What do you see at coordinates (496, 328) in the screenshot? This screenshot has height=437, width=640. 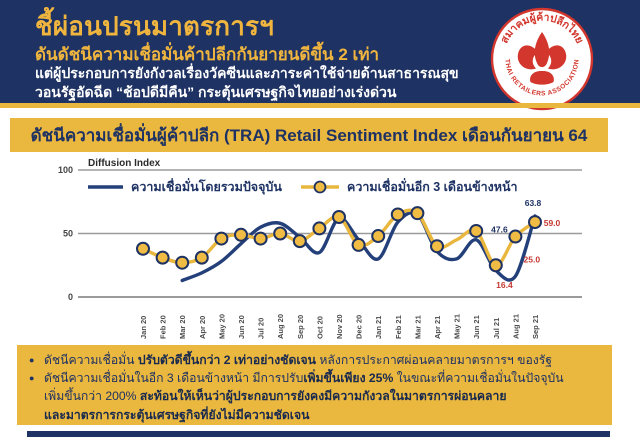 I see `xtick-label-Jul-21: Jul 21` at bounding box center [496, 328].